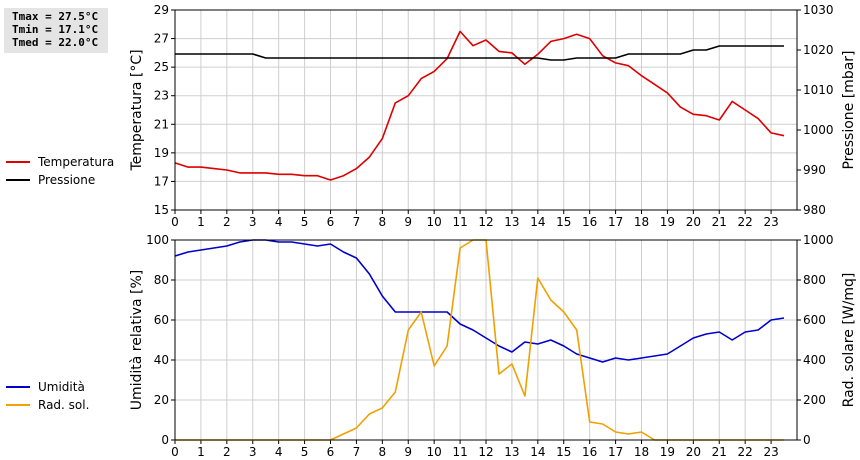  Describe the element at coordinates (55, 16) in the screenshot. I see `tmax-label: Tmax = 27.5°C` at that location.